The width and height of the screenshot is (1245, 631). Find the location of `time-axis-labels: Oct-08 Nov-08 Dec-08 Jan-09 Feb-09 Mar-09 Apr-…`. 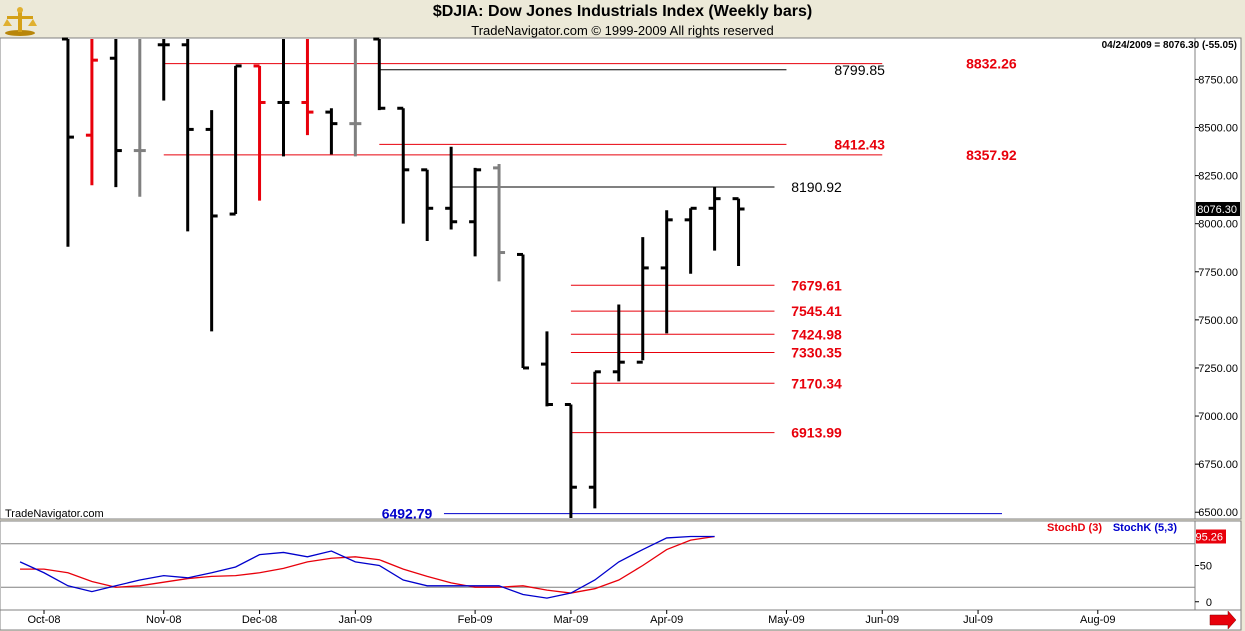

time-axis-labels: Oct-08 Nov-08 Dec-08 Jan-09 Feb-09 Mar-09 Apr-… is located at coordinates (571, 618).